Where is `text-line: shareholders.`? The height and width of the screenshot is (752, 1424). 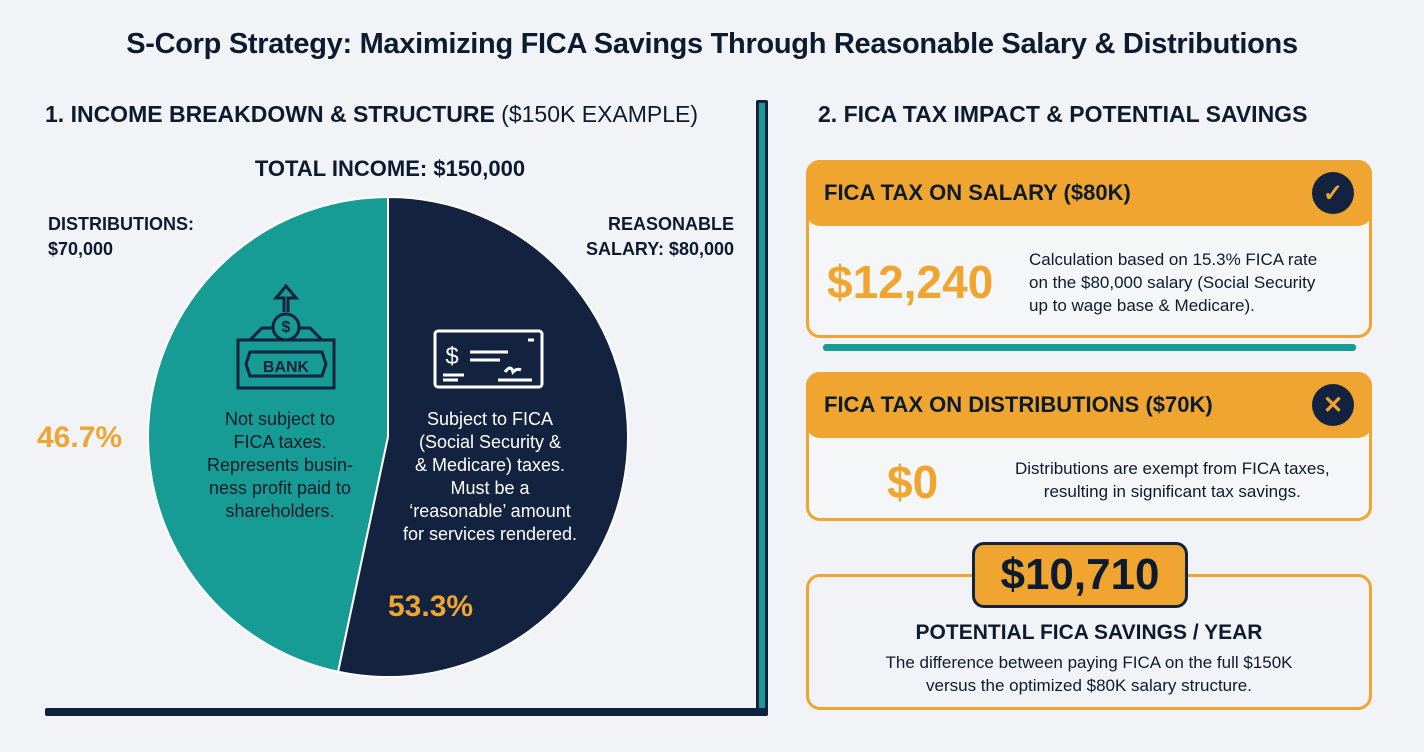 text-line: shareholders. is located at coordinates (280, 511).